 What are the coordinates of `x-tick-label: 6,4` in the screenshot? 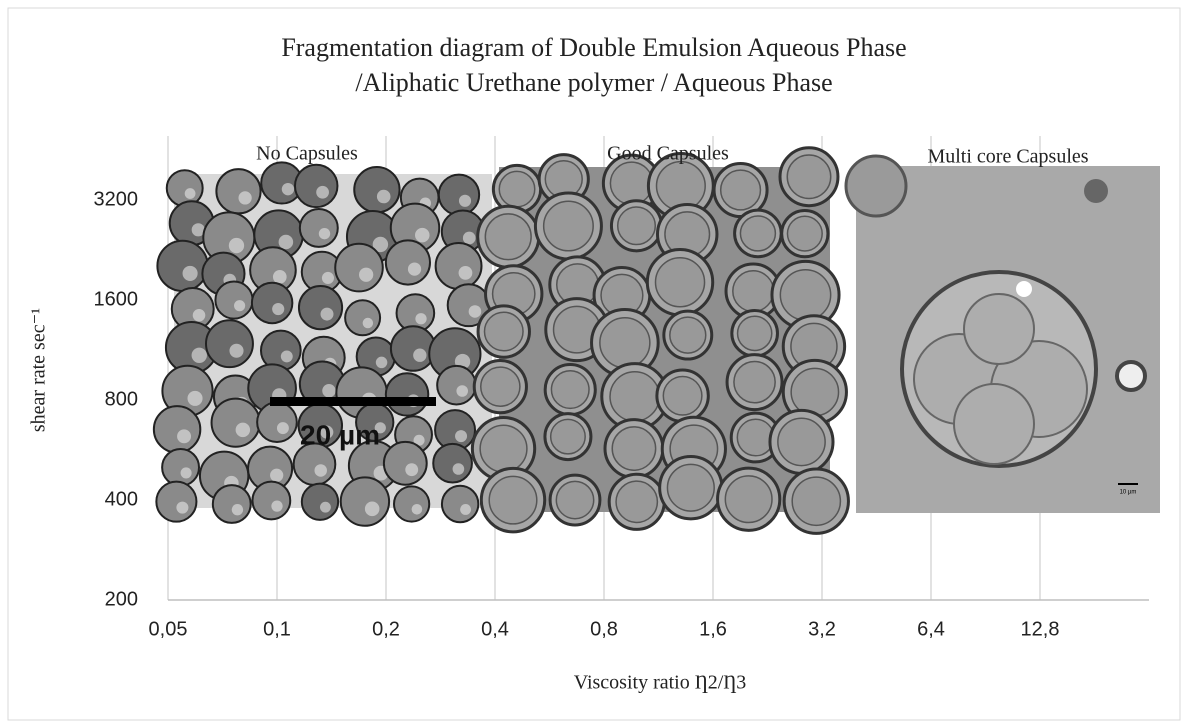 It's located at (931, 629).